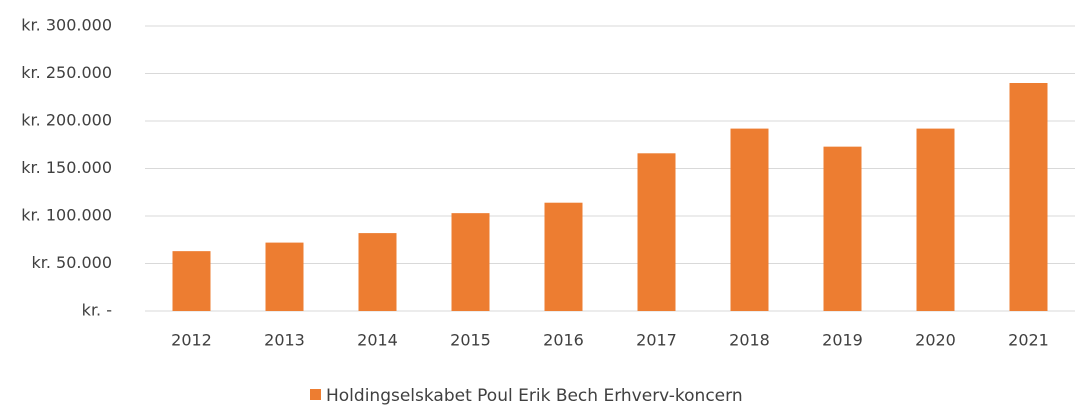 This screenshot has width=1081, height=409. I want to click on x-tick-label: 2016, so click(563, 340).